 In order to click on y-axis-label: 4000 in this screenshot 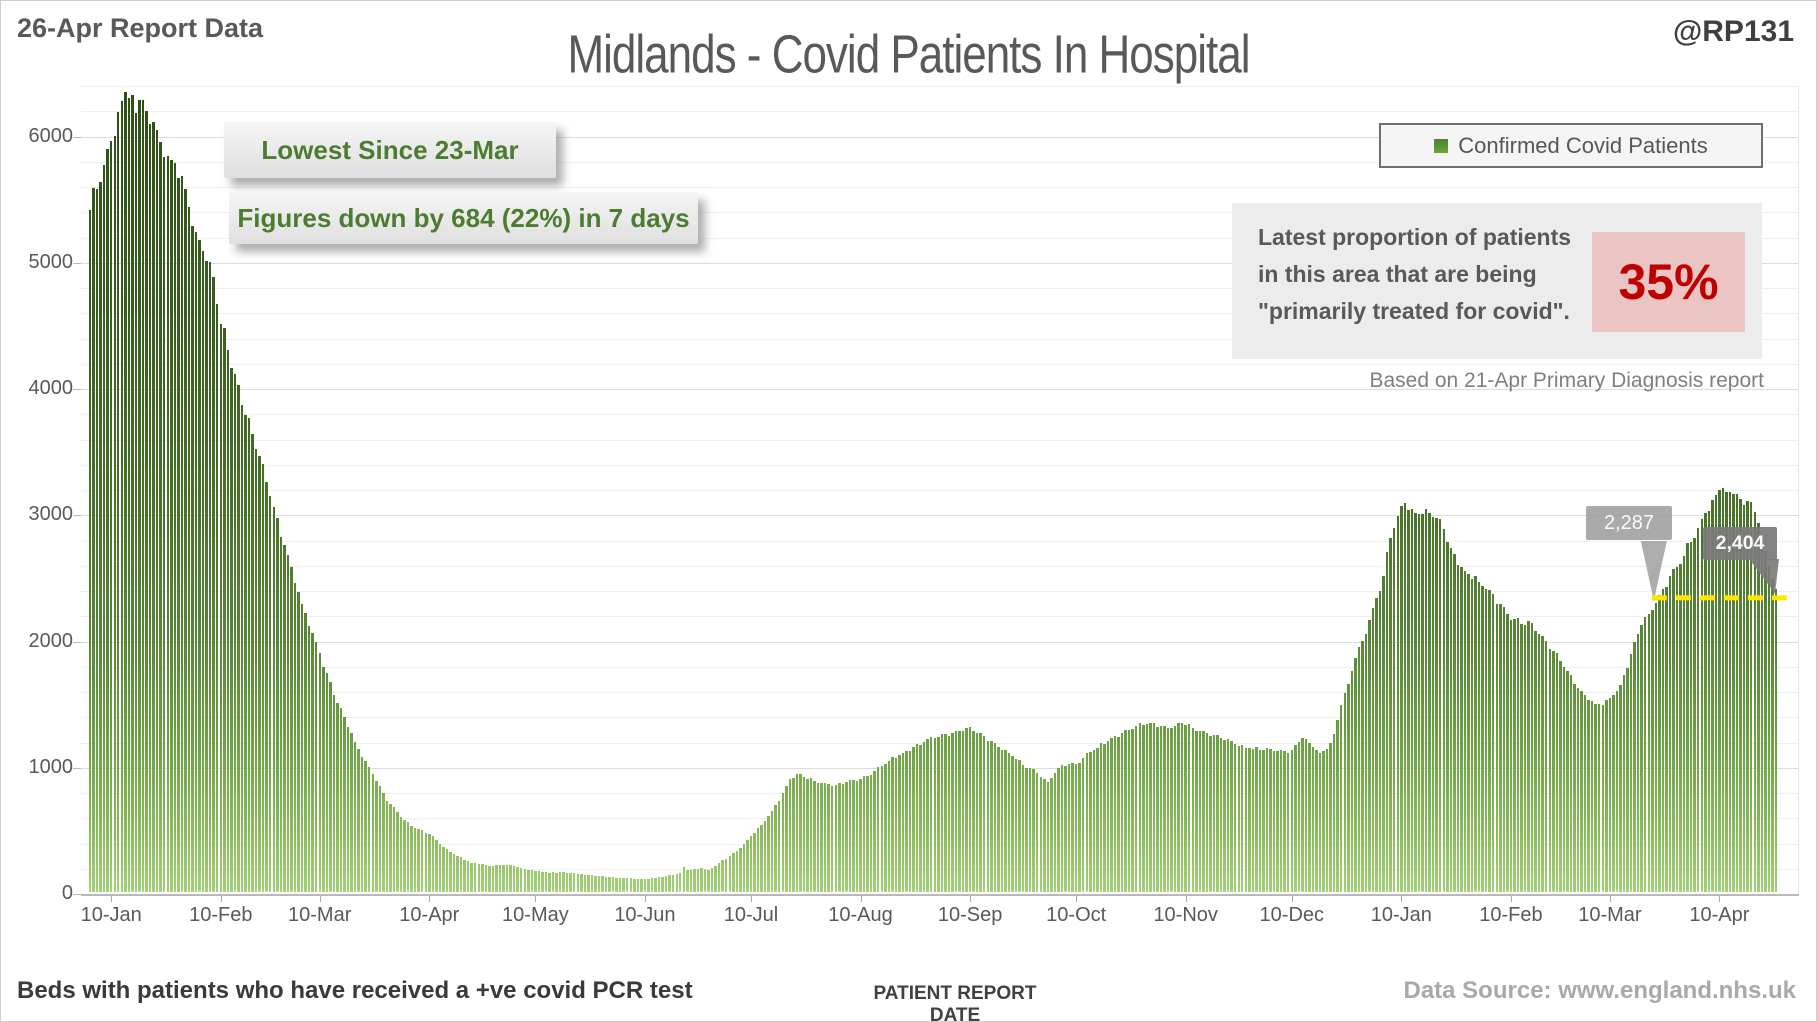, I will do `click(51, 388)`.